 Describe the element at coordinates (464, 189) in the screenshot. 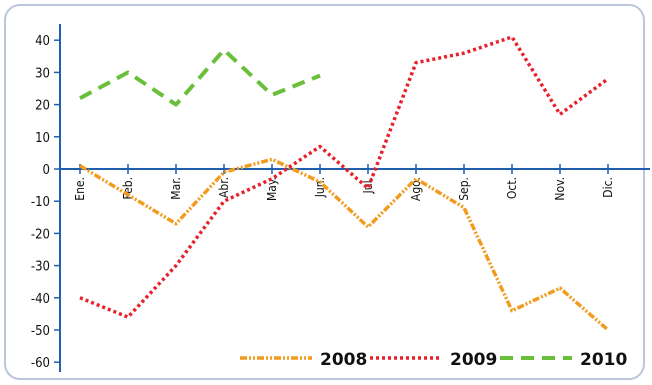

I see `x-tick-label: Sep.` at that location.